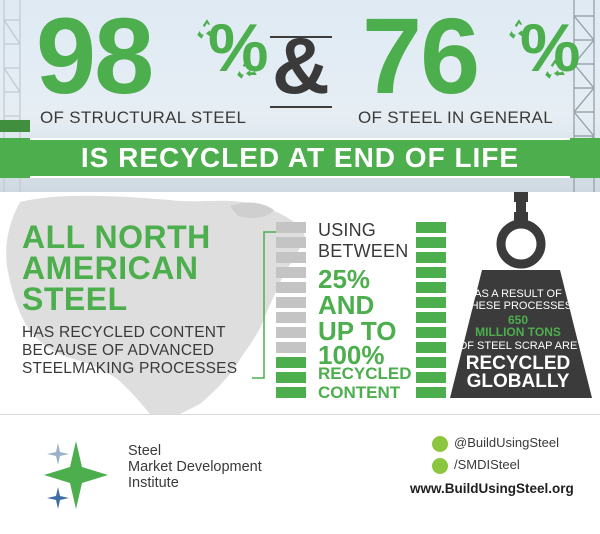  I want to click on connector-up-to: UP TO, so click(357, 331).